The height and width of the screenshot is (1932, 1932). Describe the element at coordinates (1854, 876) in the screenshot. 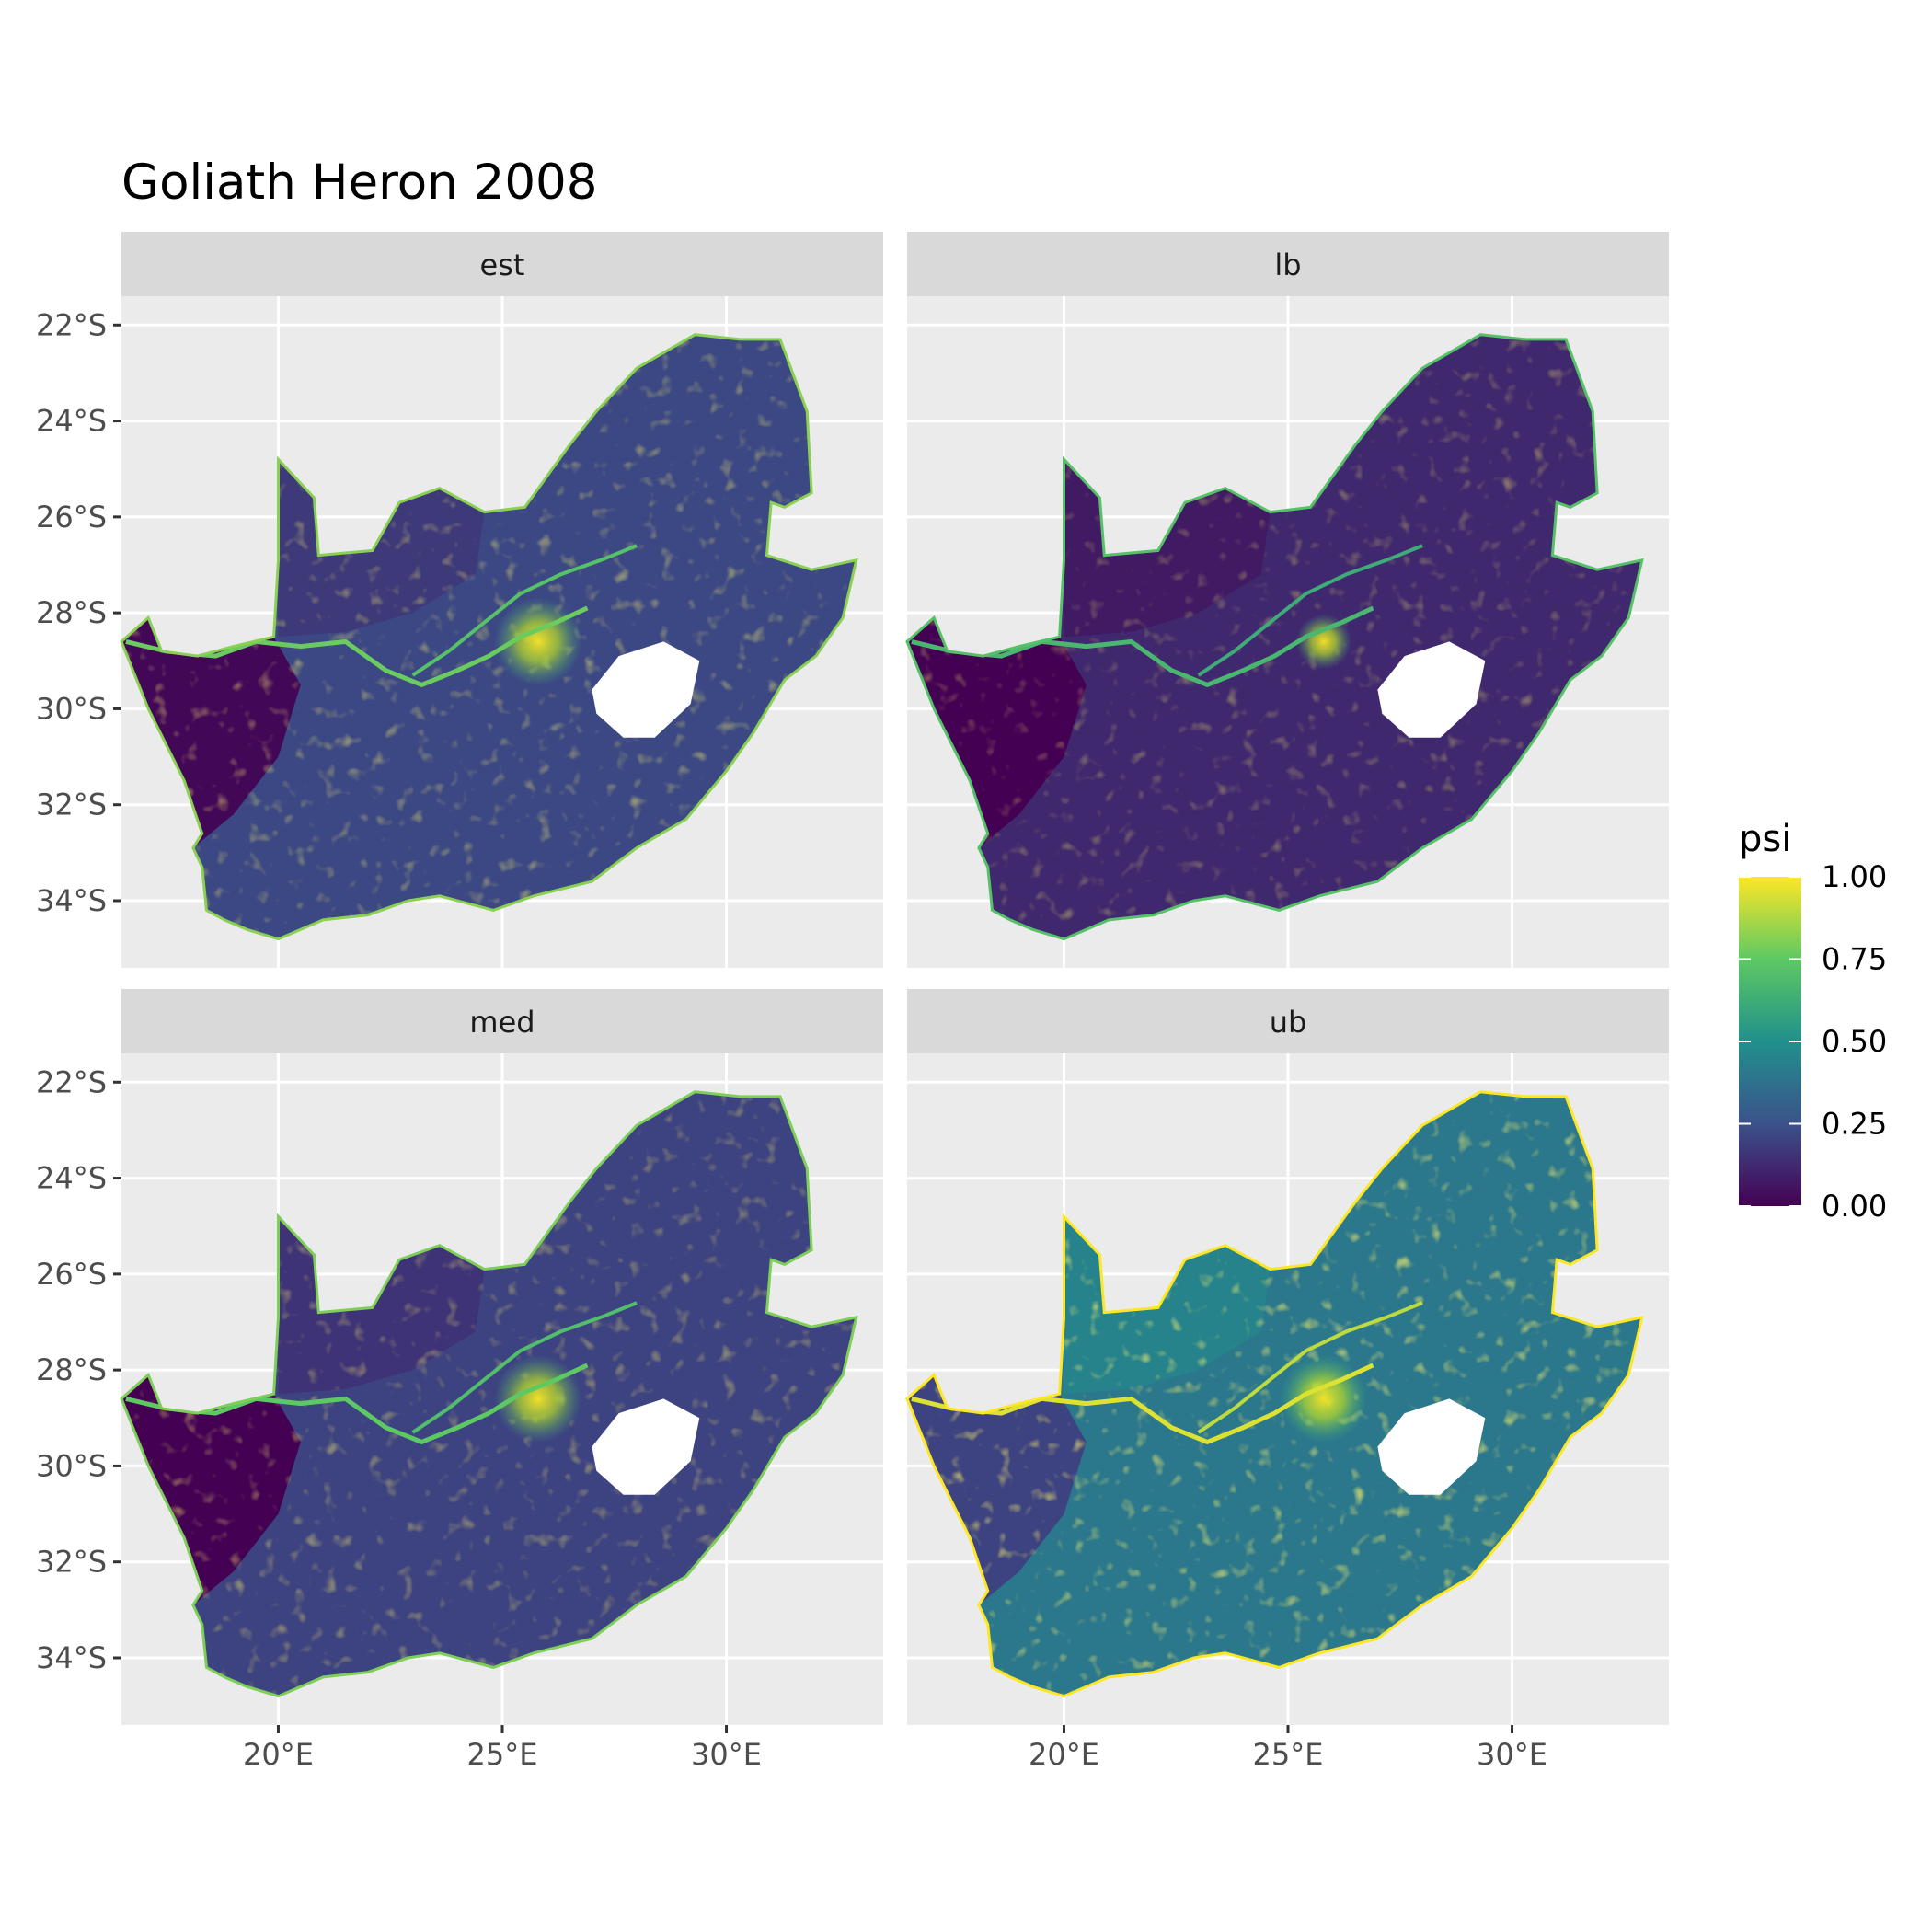

I see `legend-label: 1.00` at that location.